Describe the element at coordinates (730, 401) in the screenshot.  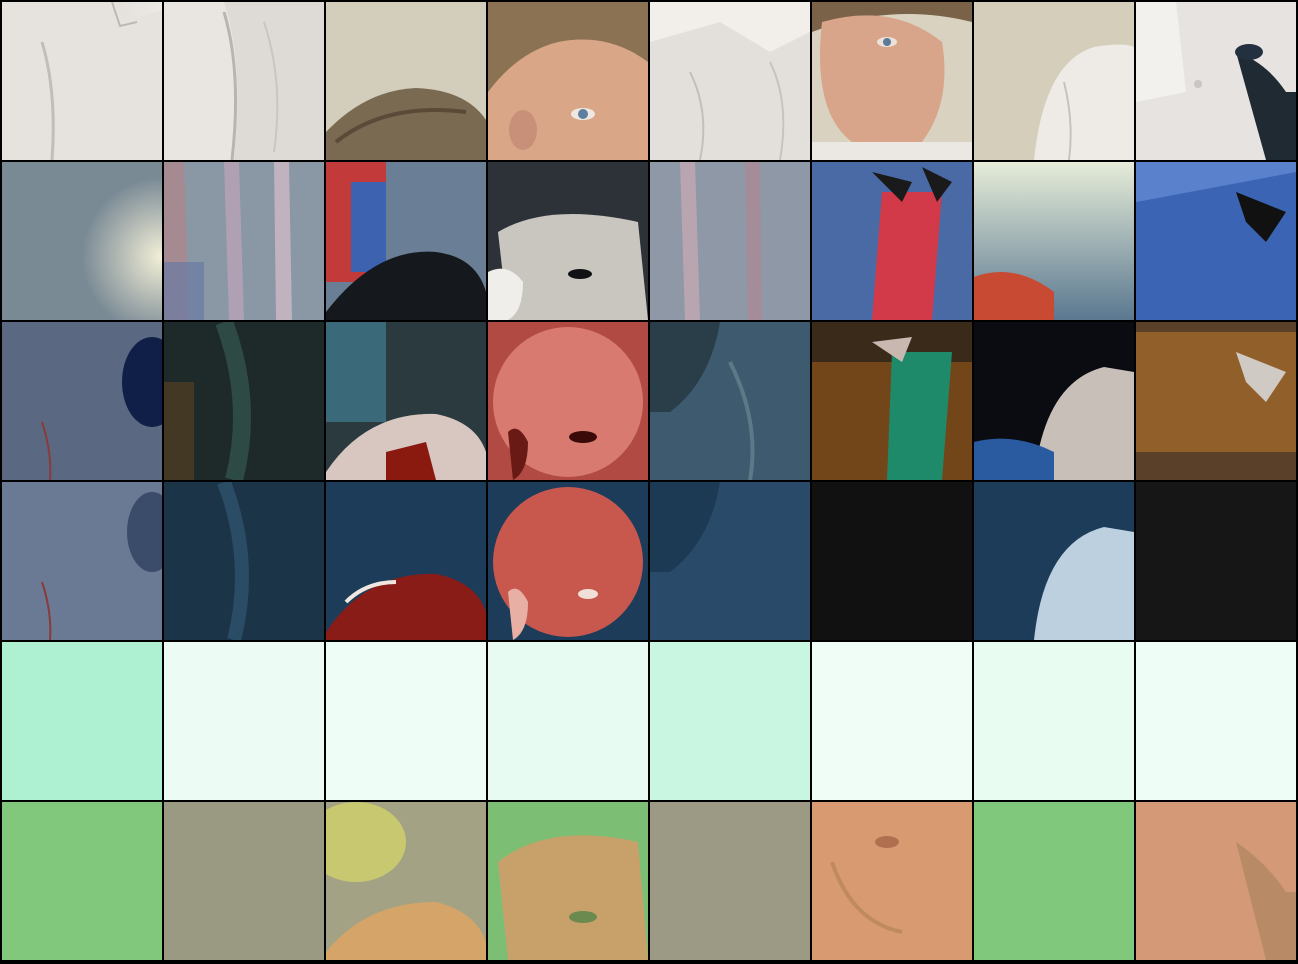
I see `tile-r3-c5-shirt-dark-teal` at that location.